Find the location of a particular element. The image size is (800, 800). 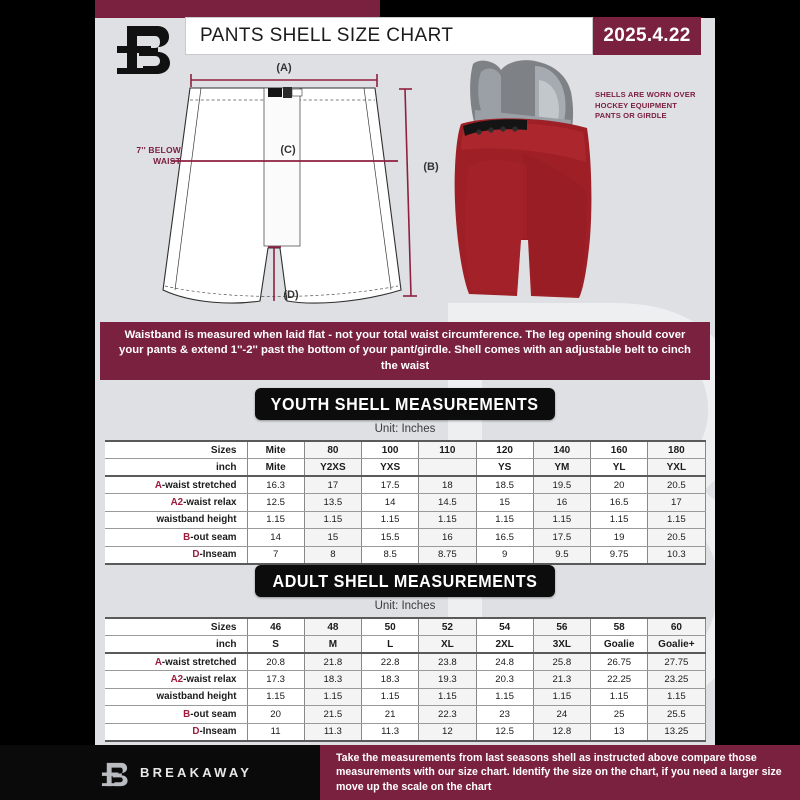

table-cell: 14 is located at coordinates (275, 537).